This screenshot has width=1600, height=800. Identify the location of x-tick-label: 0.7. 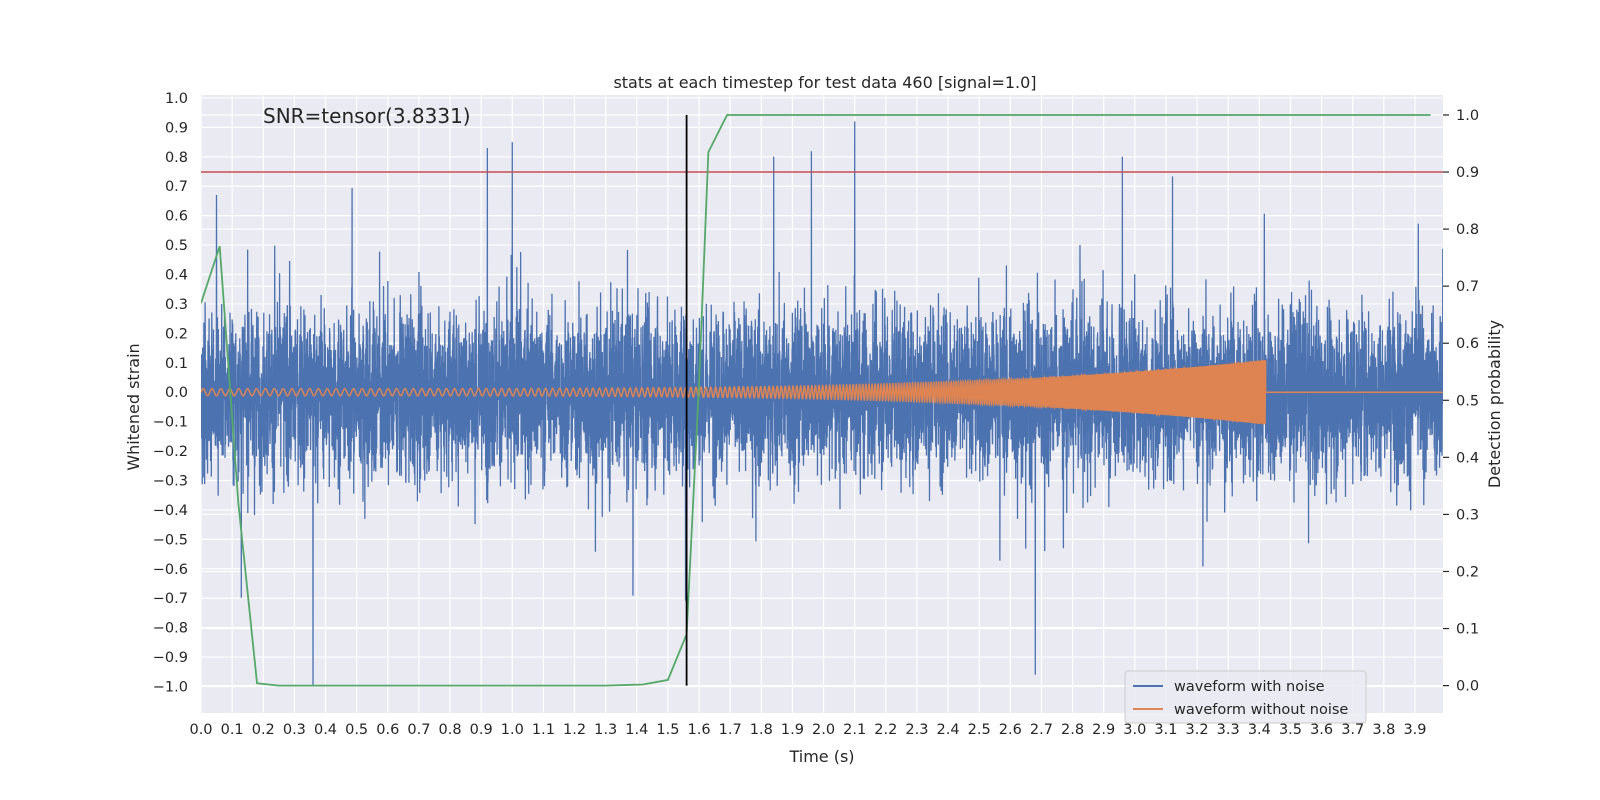
(418, 730).